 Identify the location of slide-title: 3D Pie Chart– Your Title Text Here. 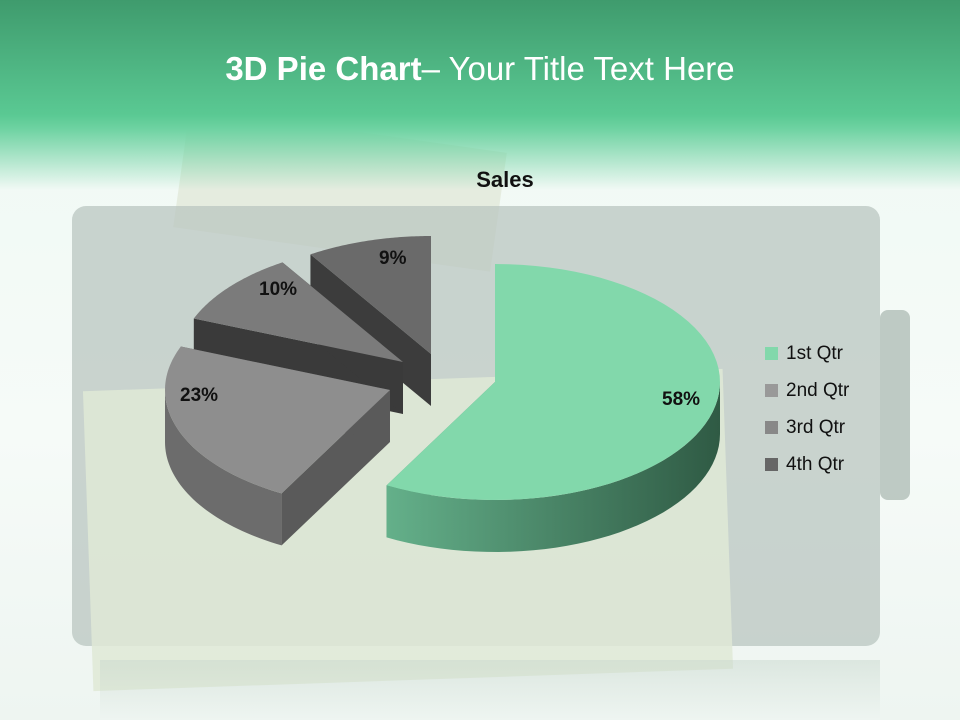
(480, 69).